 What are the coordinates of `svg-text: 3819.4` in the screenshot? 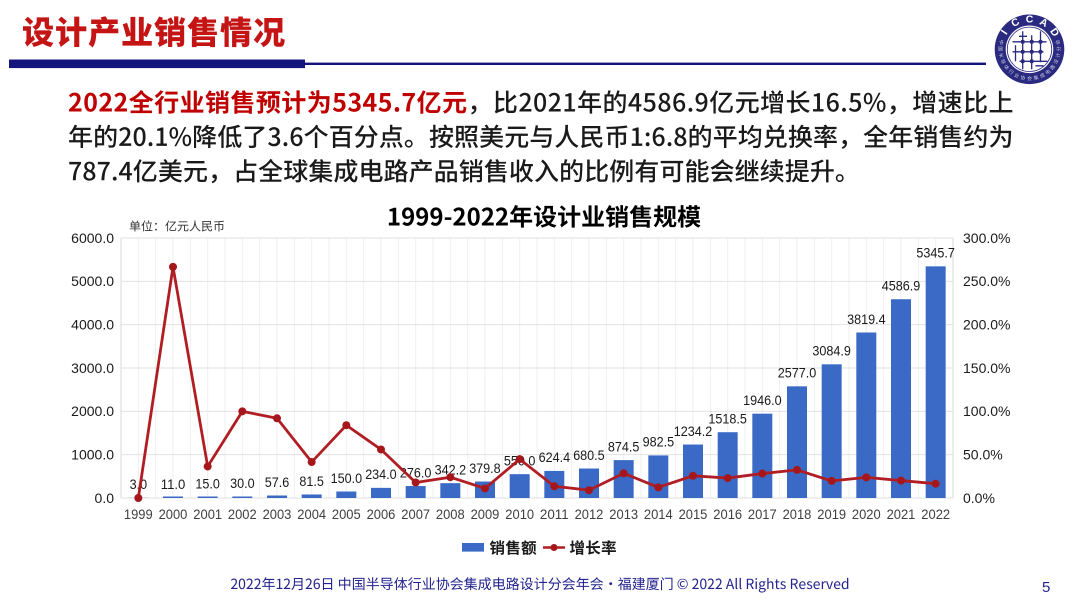 It's located at (866, 320).